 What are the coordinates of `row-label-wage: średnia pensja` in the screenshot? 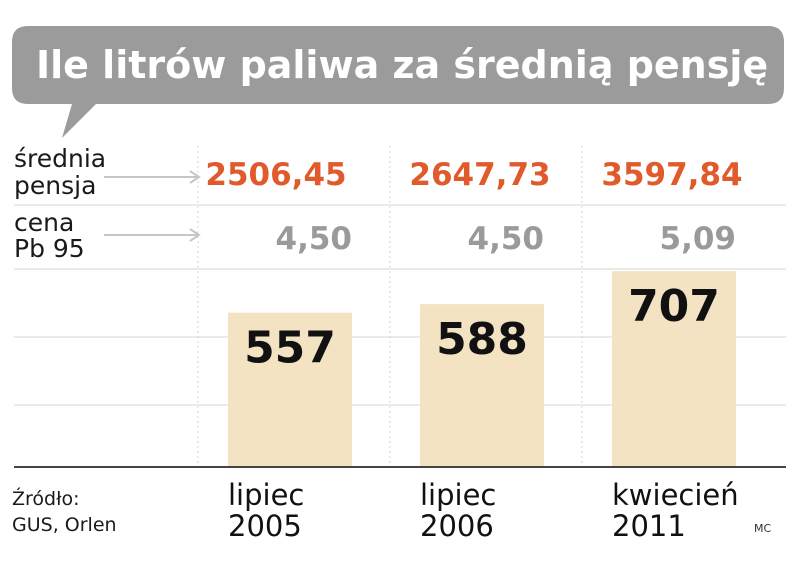 It's located at (64, 172).